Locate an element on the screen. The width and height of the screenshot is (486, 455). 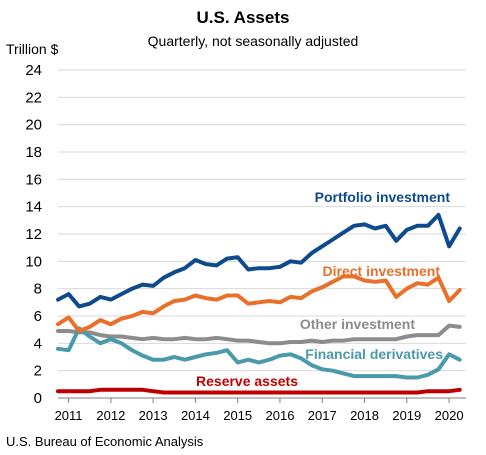
x-tick-label: 2013 is located at coordinates (153, 415).